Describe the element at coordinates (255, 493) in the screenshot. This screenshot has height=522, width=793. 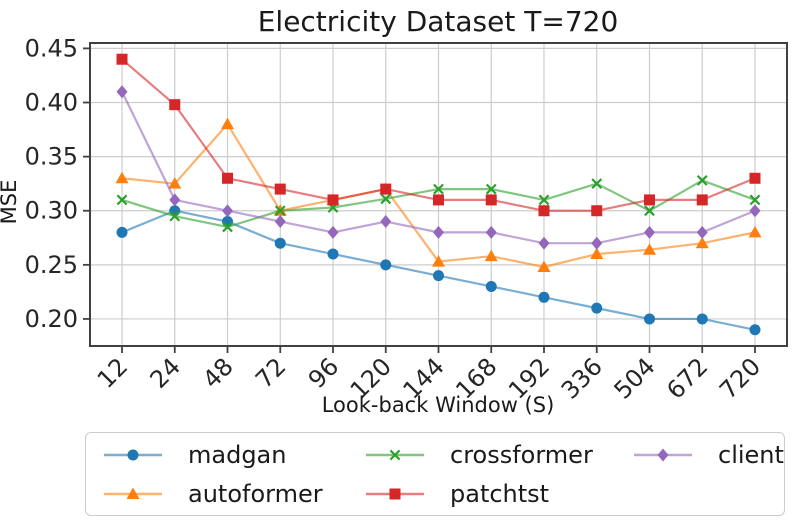
I see `legend-label-autoformer: autoformer` at that location.